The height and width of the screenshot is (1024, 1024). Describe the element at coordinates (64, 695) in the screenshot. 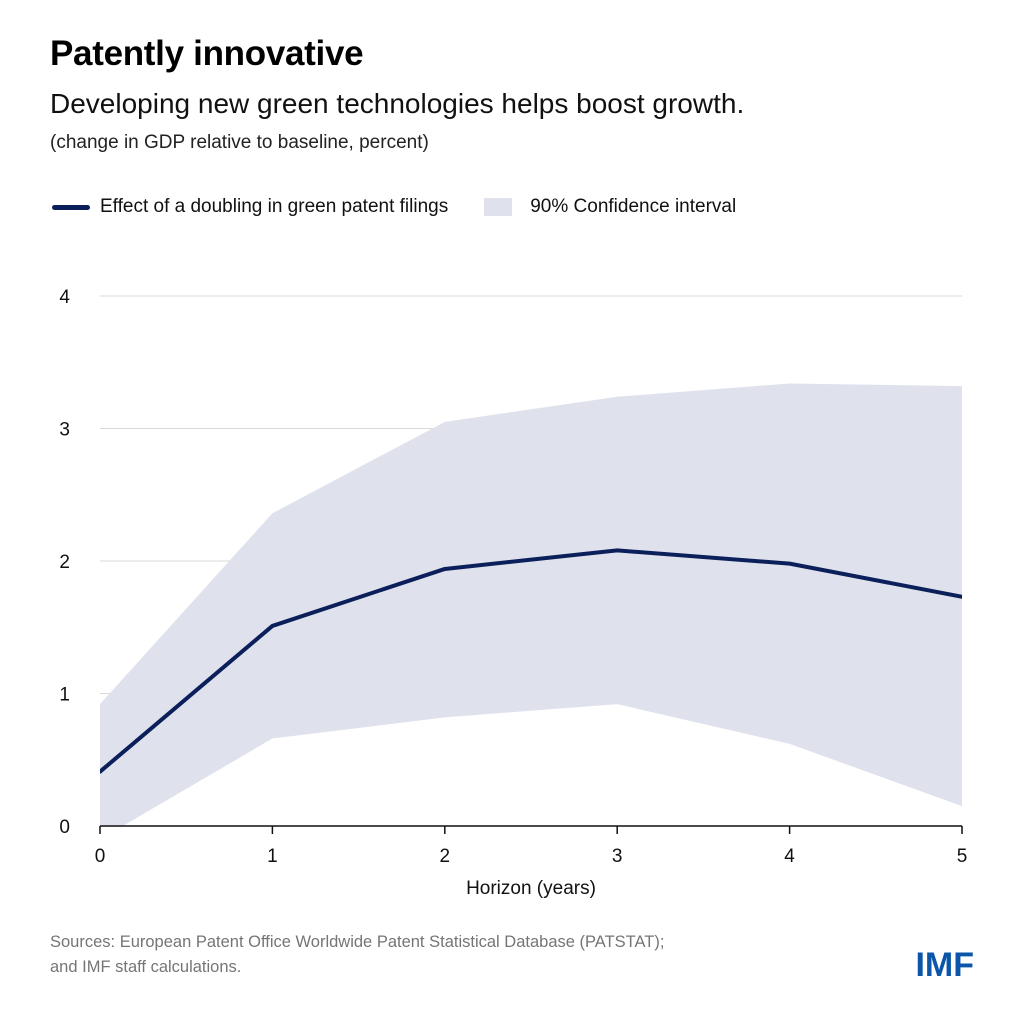

I see `y-tick-label-1: 1` at that location.